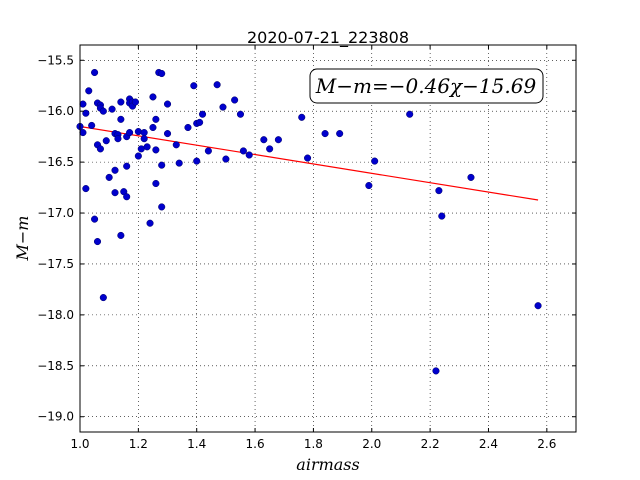 This screenshot has height=480, width=640. What do you see at coordinates (138, 444) in the screenshot?
I see `x-tick-label: 1.2` at bounding box center [138, 444].